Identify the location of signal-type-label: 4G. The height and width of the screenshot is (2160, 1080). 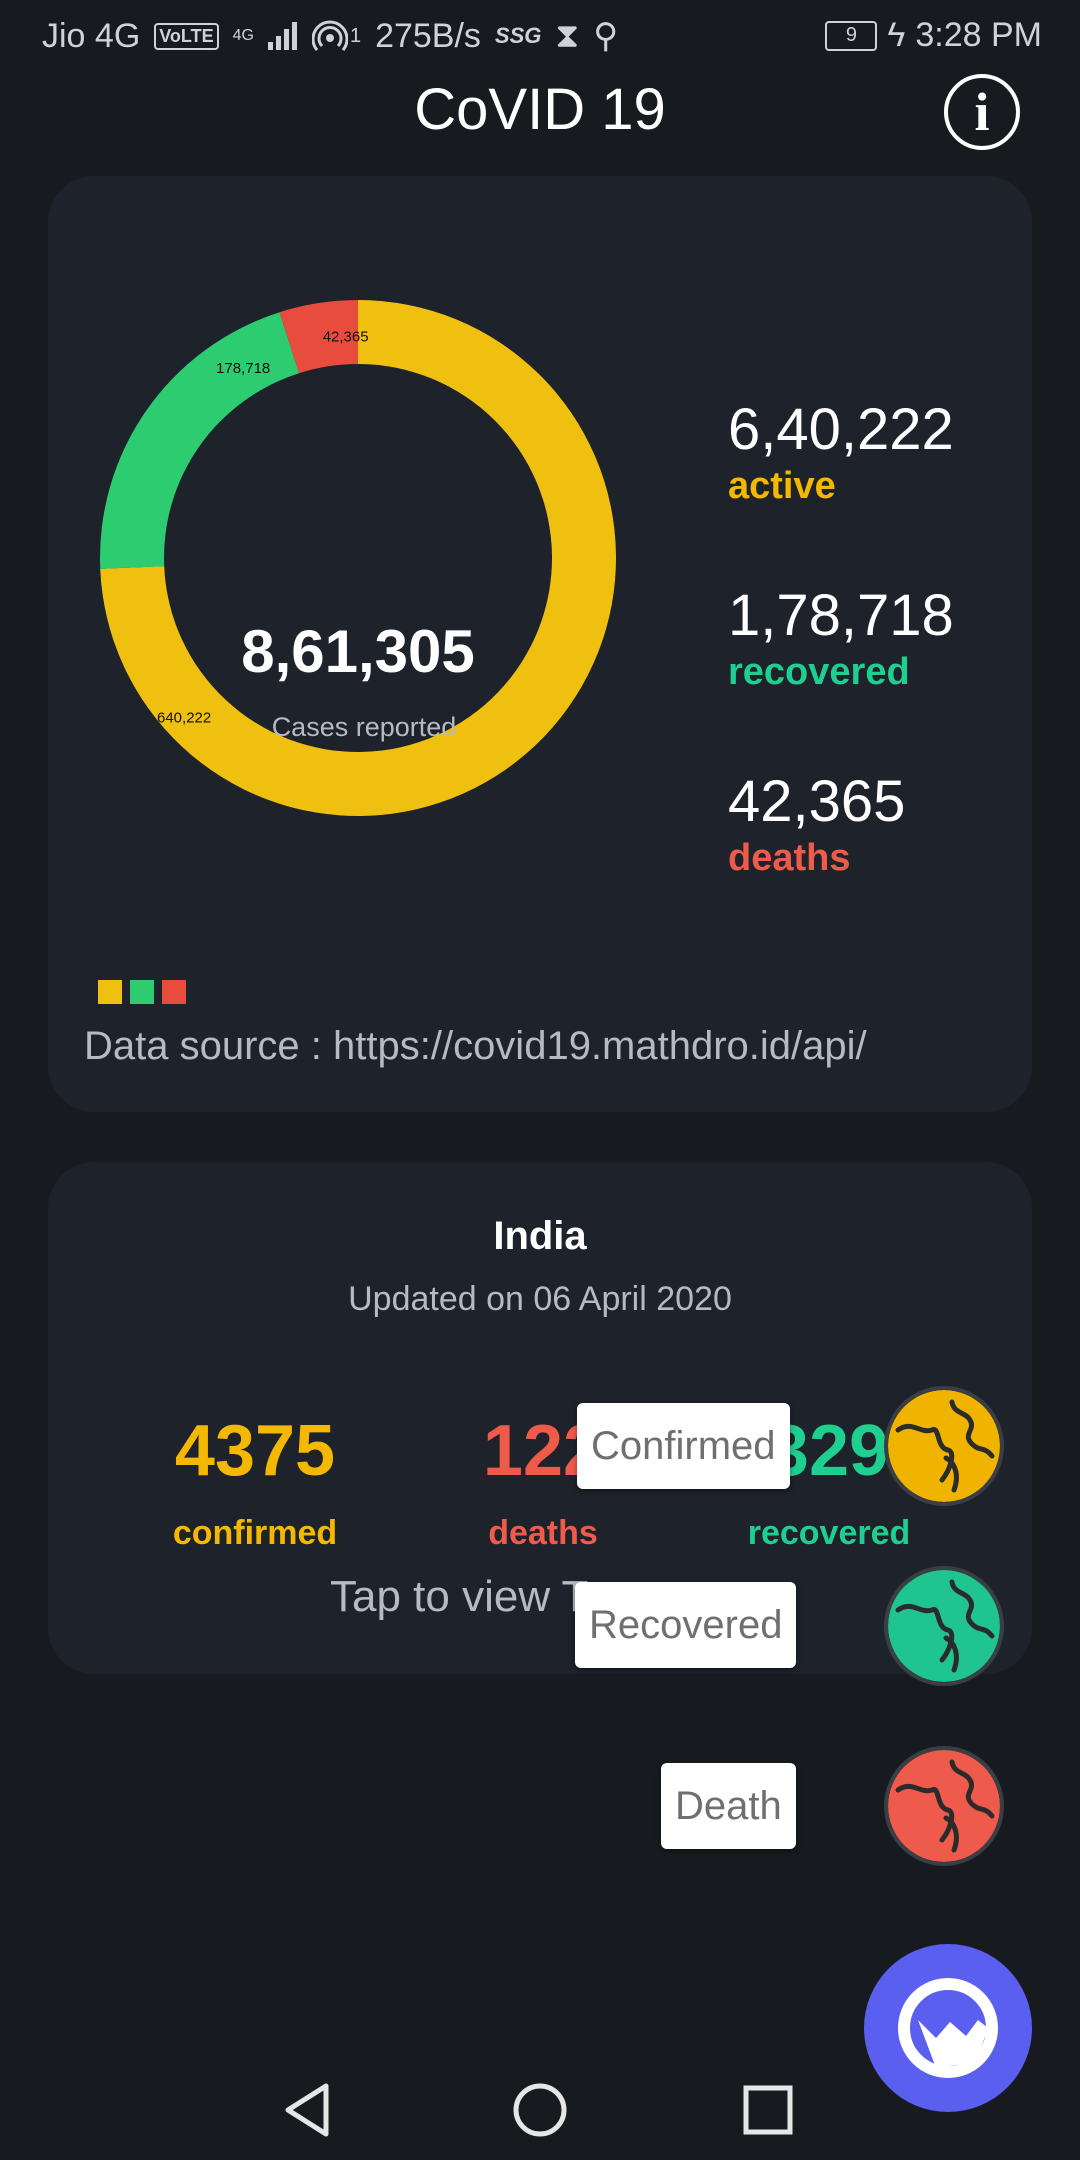
(243, 35).